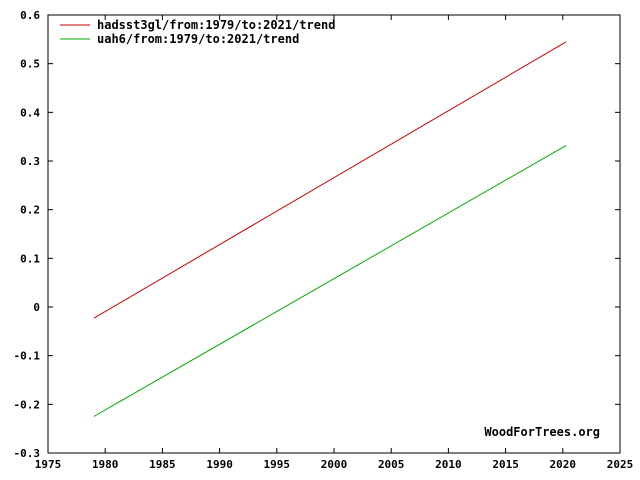 The image size is (640, 480). Describe the element at coordinates (30, 258) in the screenshot. I see `y-tick-label: 0.1` at that location.